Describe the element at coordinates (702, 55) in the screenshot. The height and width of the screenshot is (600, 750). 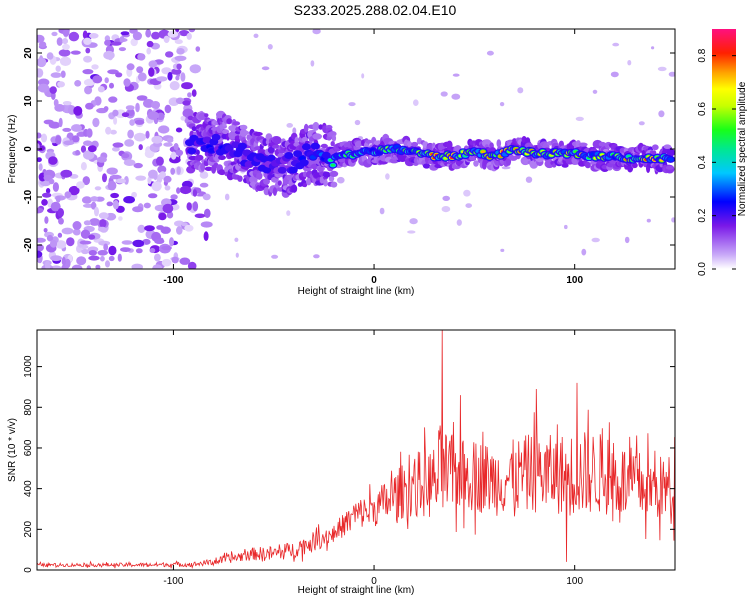
I see `colorbar-tick-label: 0.8` at that location.